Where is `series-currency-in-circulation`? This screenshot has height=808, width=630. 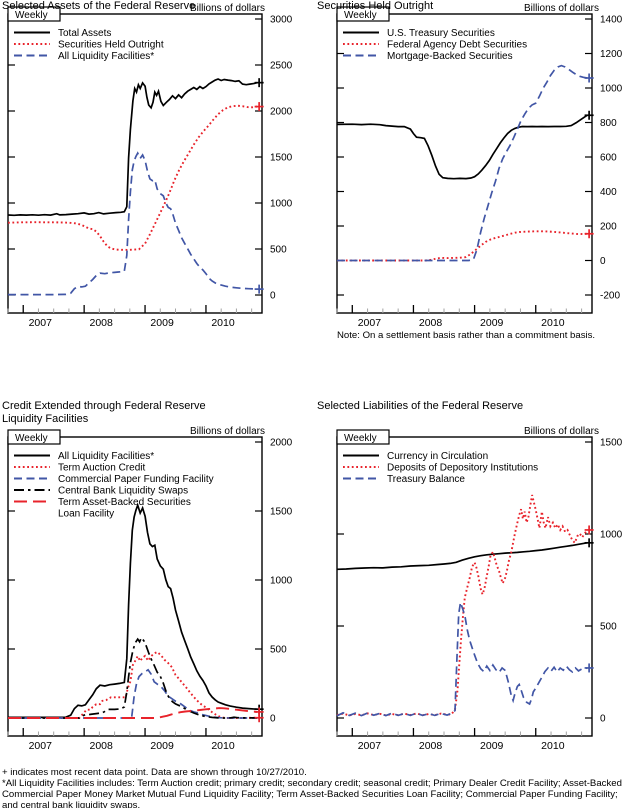 series-currency-in-circulation is located at coordinates (462, 556).